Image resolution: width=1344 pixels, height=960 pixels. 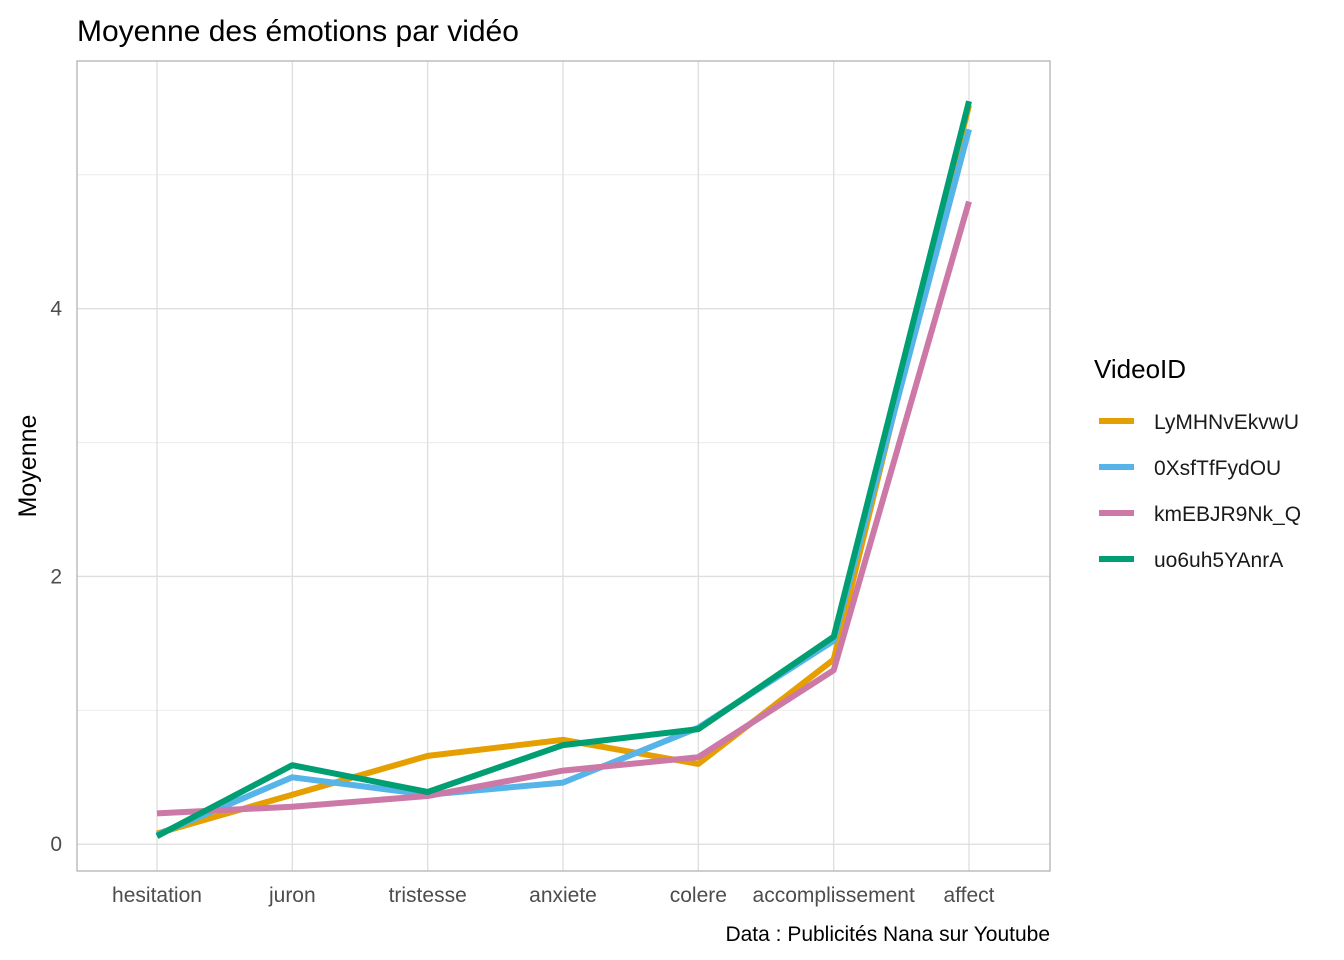 I want to click on y-tick-label: 0, so click(x=56, y=844).